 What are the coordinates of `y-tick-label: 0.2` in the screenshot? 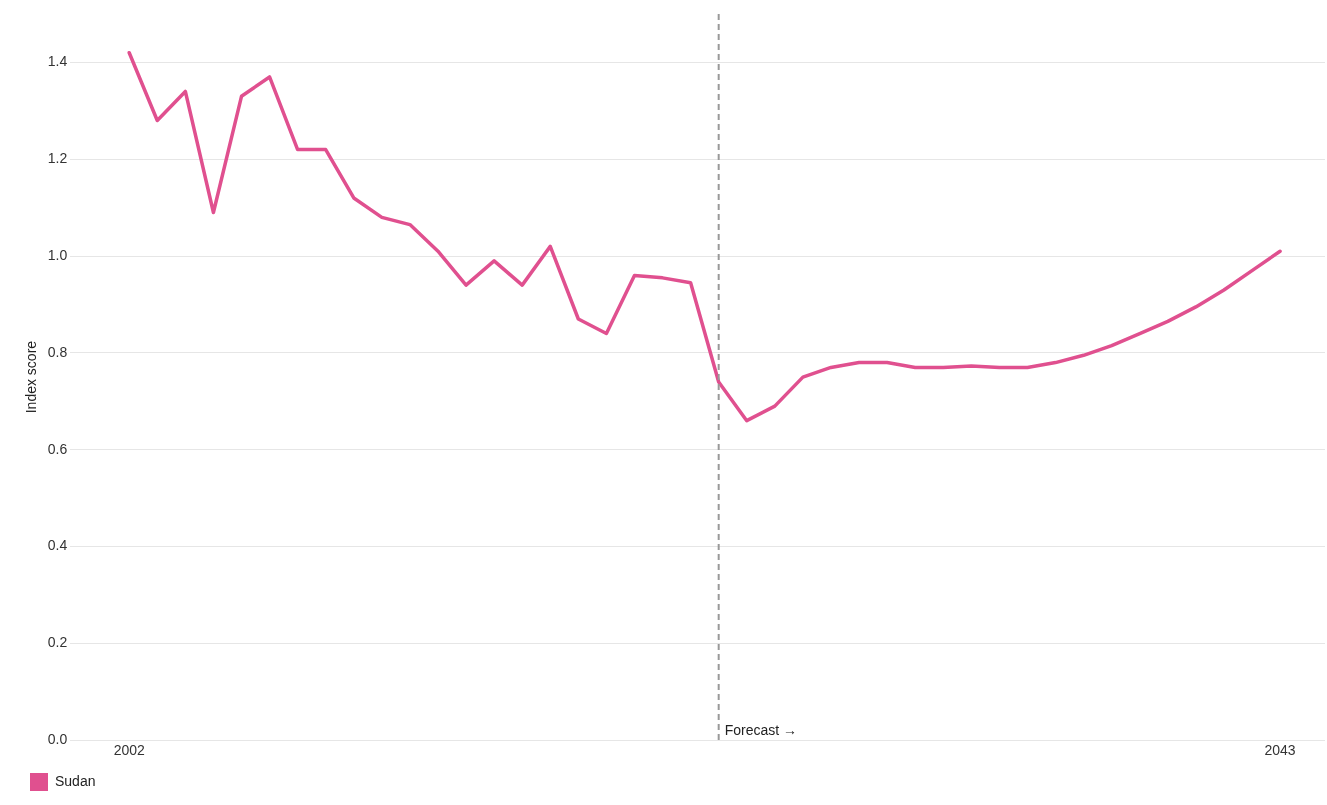 It's located at (57, 642).